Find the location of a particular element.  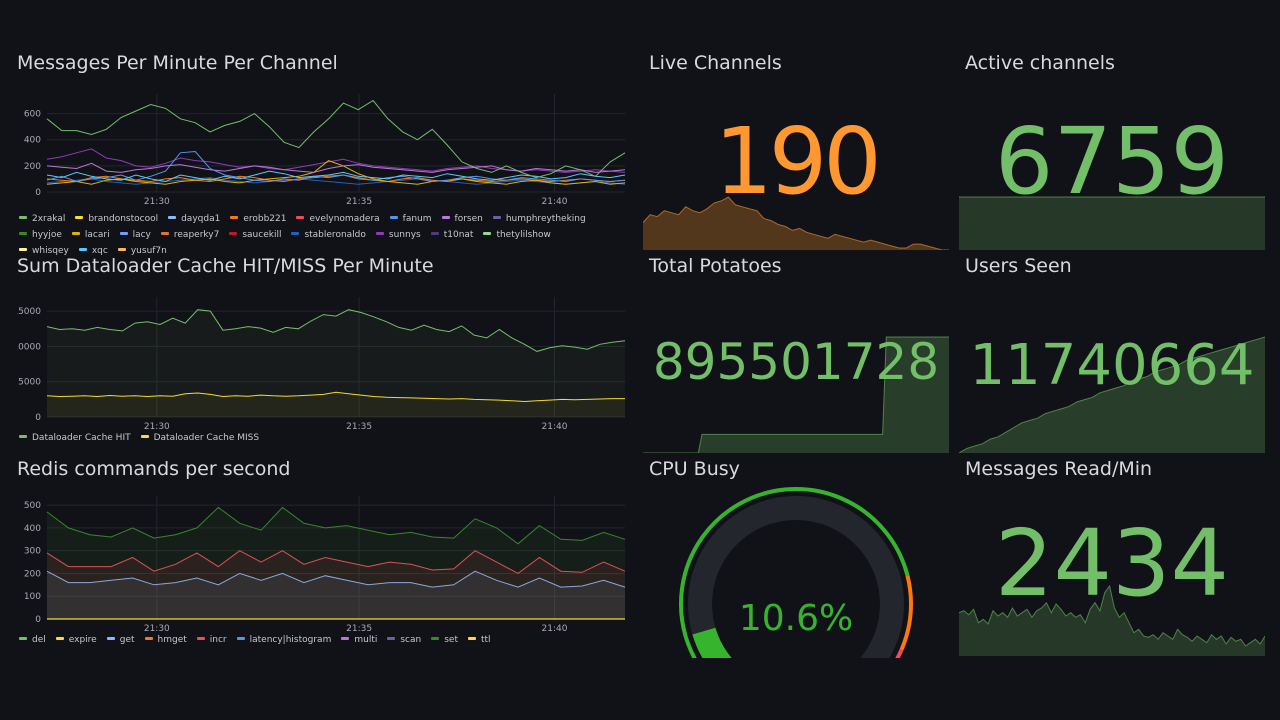

active-channels-value: 6759 is located at coordinates (1112, 161).